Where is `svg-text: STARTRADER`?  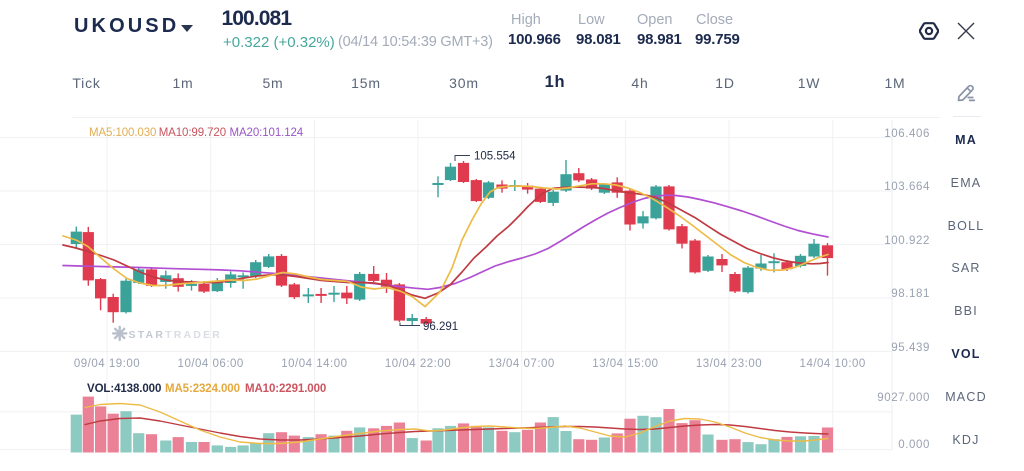
svg-text: STARTRADER is located at coordinates (176, 335).